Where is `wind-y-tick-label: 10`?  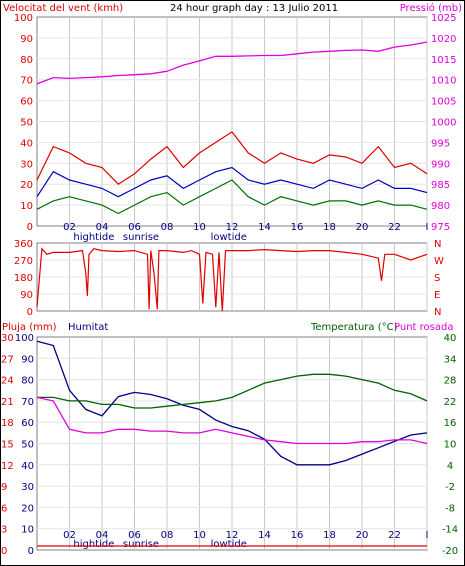 wind-y-tick-label: 10 is located at coordinates (26, 206).